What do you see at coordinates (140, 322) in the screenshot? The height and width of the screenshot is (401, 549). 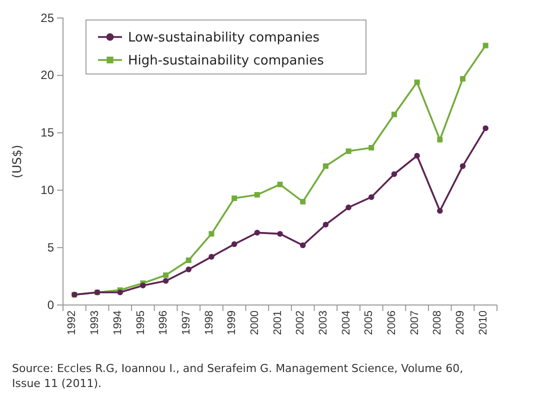 I see `x-tick-label: 1995` at bounding box center [140, 322].